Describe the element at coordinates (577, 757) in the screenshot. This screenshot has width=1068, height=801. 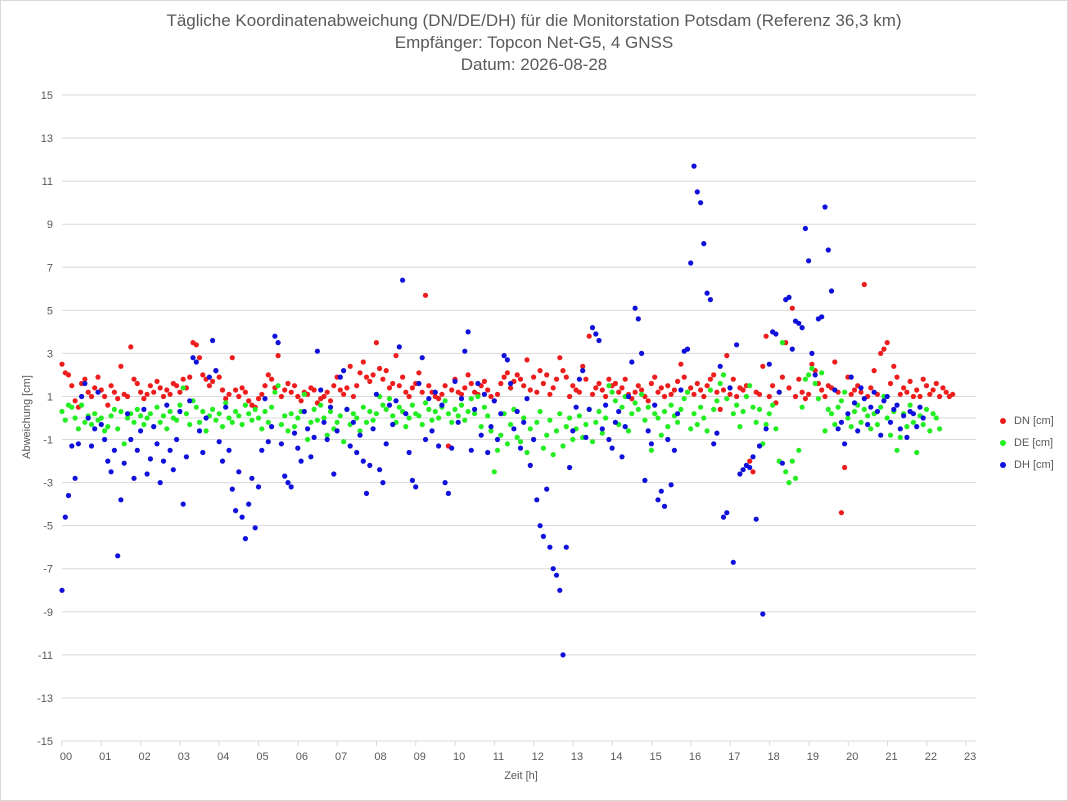
I see `x-tick-label: 13` at that location.